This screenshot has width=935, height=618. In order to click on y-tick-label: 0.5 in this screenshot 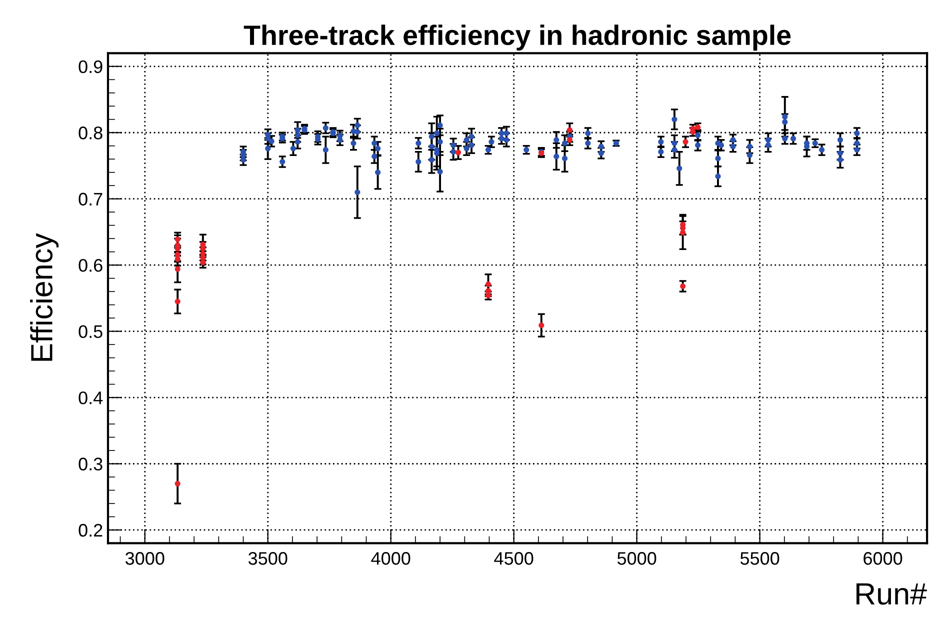, I will do `click(90, 331)`.